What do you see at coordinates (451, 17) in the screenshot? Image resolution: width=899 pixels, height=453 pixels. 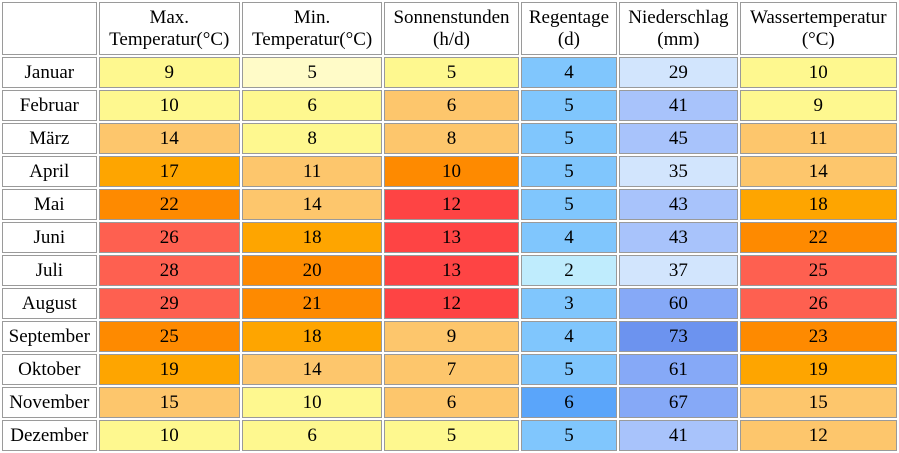 I see `header-line: Sonnenstunden` at bounding box center [451, 17].